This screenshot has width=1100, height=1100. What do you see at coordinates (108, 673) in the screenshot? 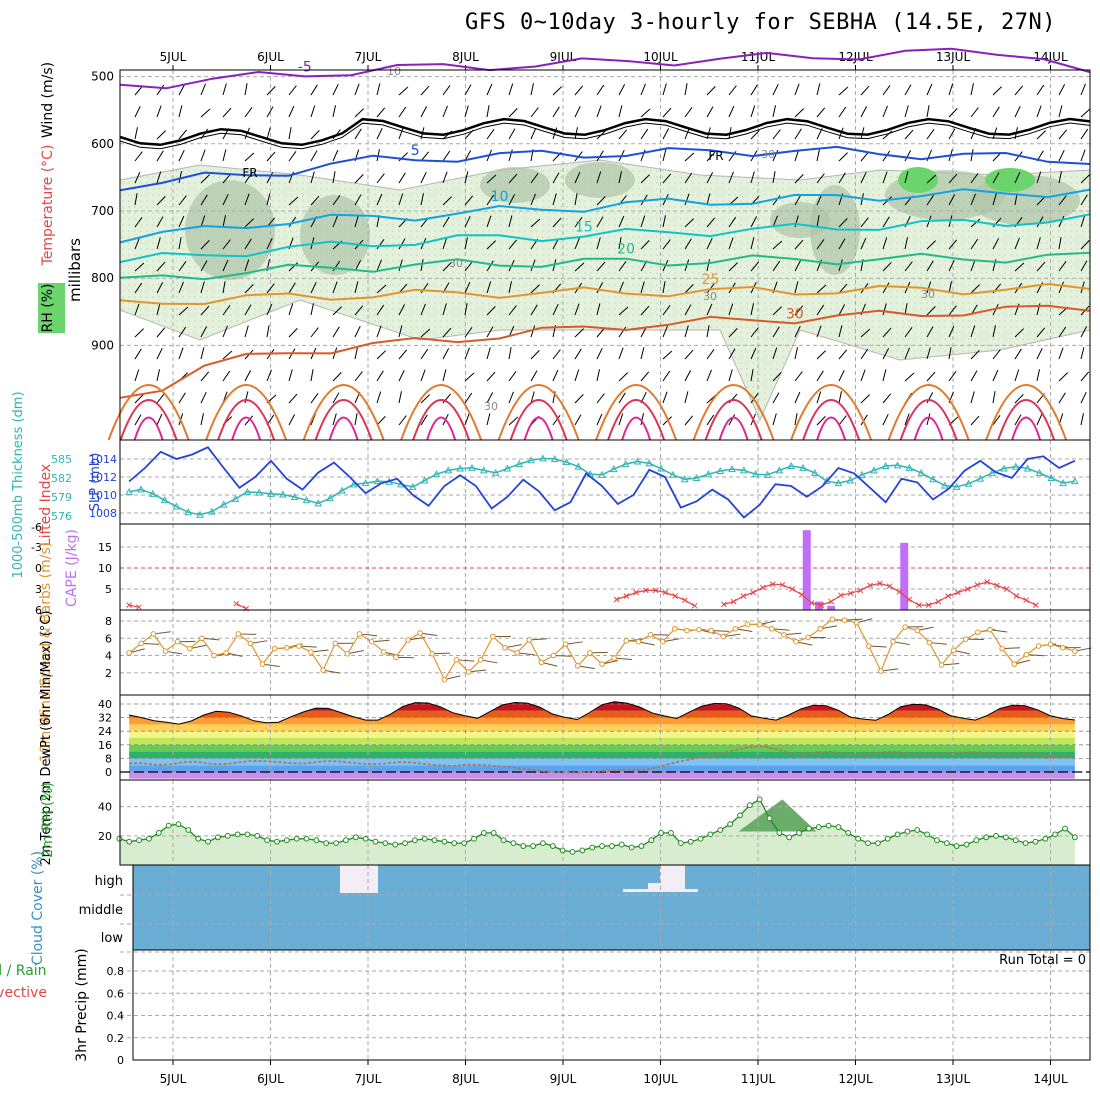
I see `wind-tick-label: 2` at bounding box center [108, 673].